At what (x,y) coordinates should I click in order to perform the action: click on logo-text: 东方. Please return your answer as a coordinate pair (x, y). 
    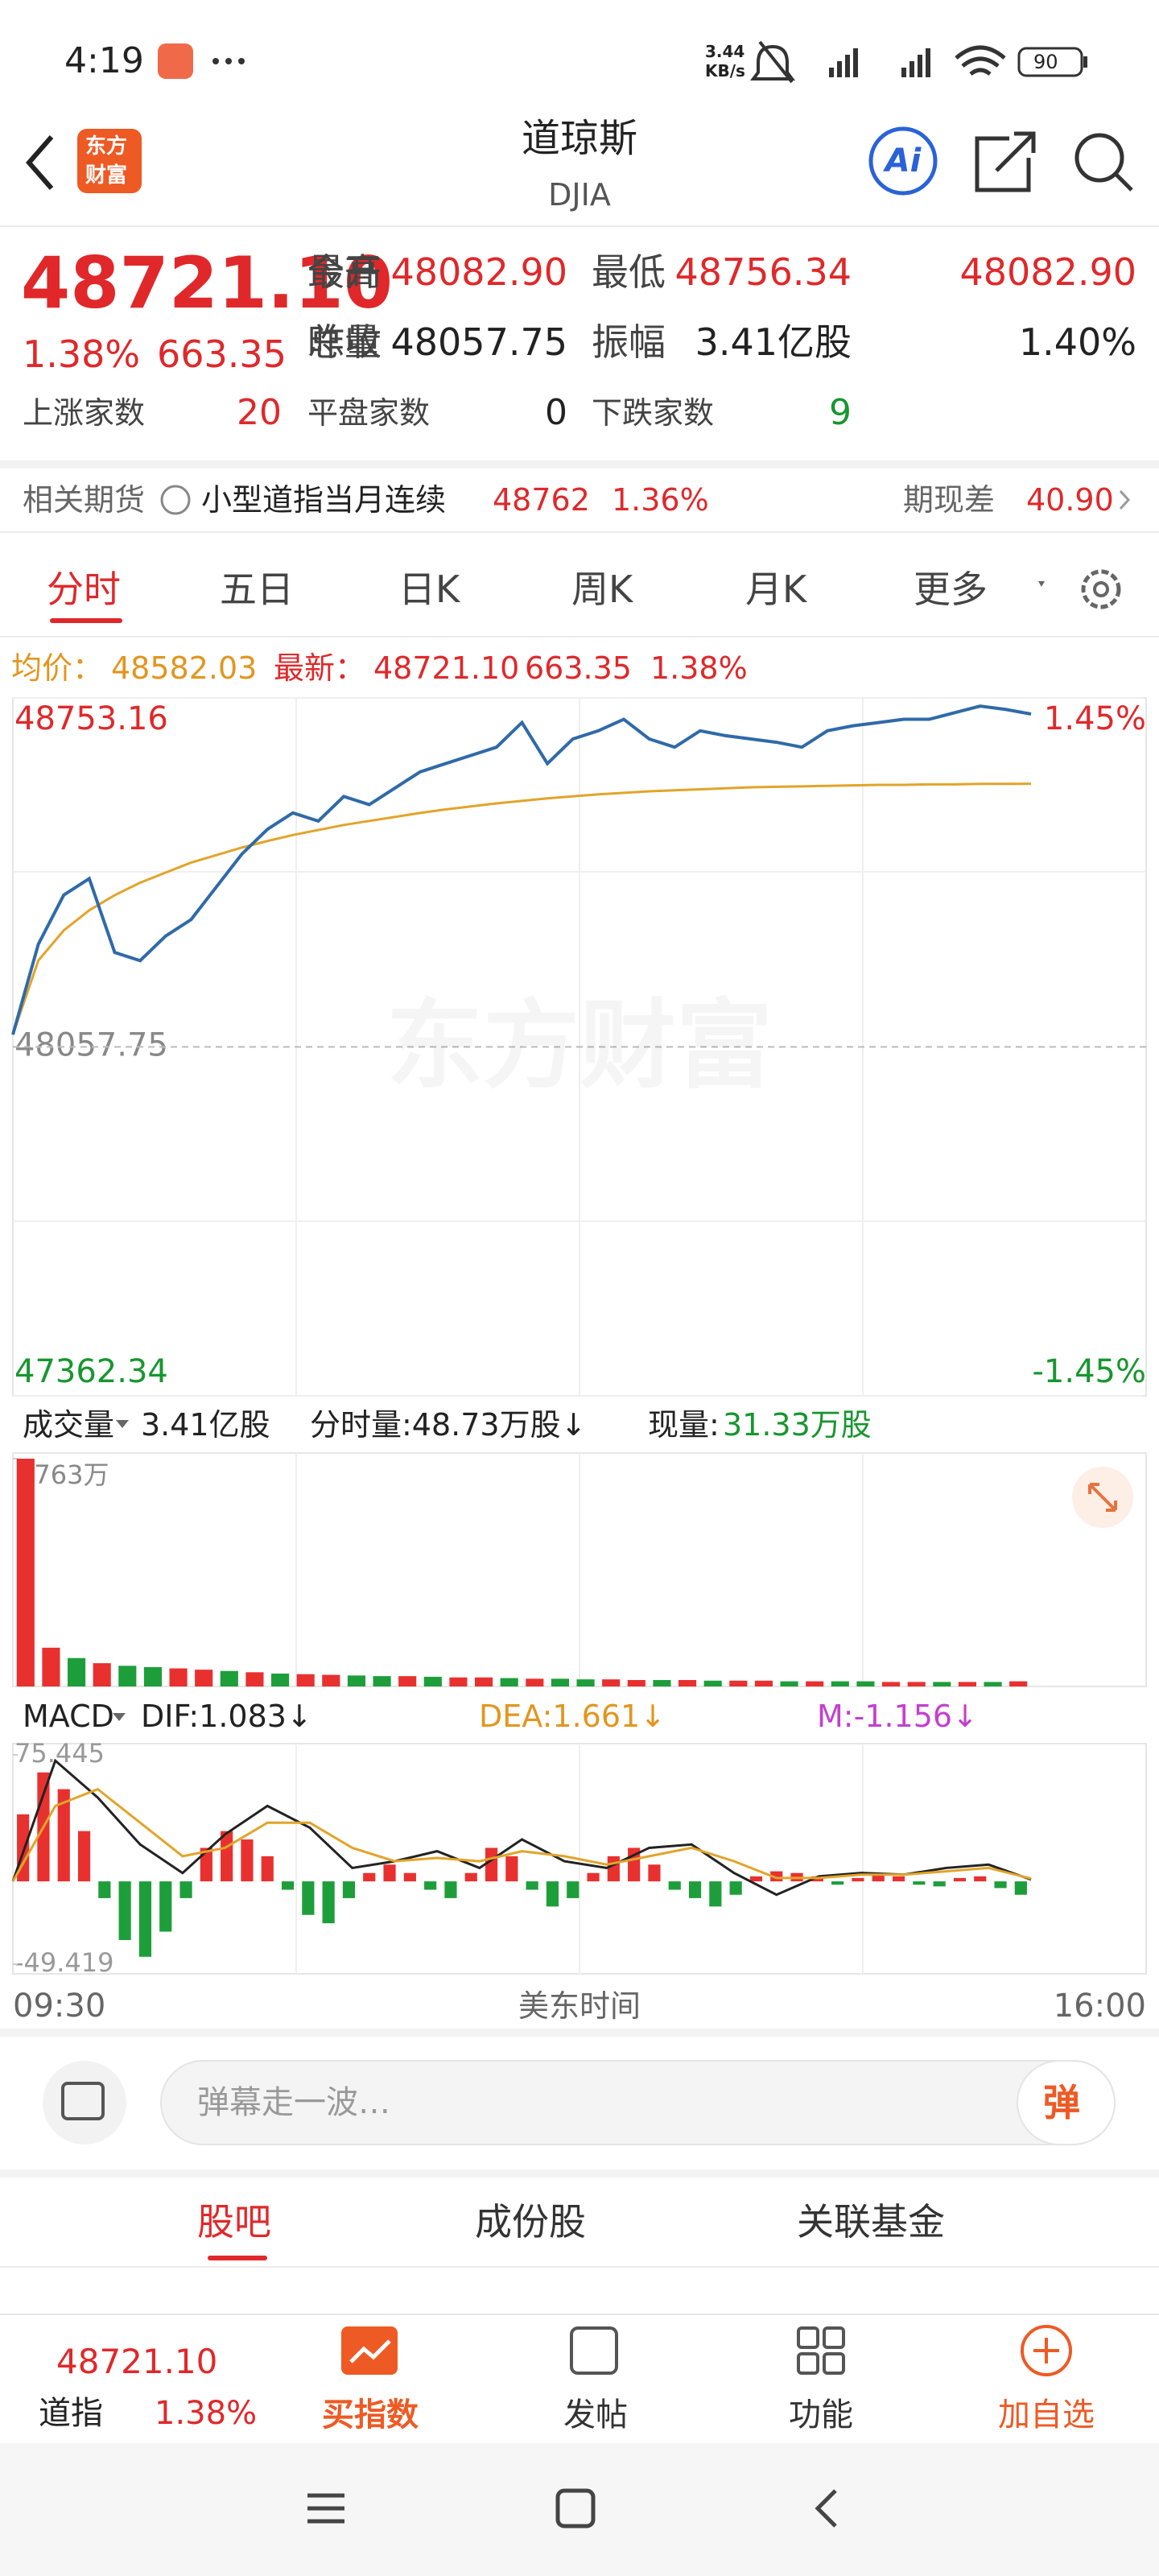
    Looking at the image, I should click on (106, 146).